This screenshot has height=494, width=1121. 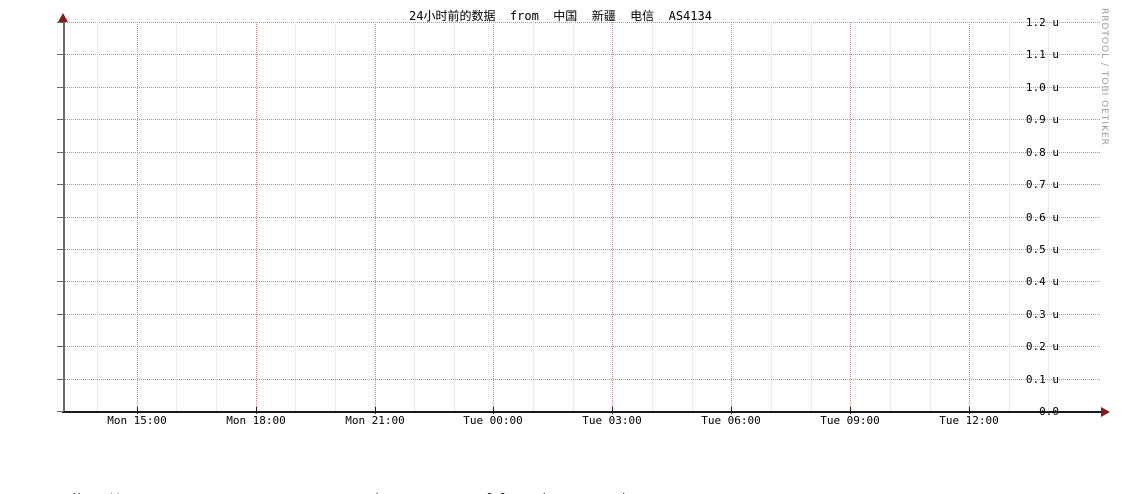 What do you see at coordinates (1049, 411) in the screenshot?
I see `y-axis-tick-label: 0.0` at bounding box center [1049, 411].